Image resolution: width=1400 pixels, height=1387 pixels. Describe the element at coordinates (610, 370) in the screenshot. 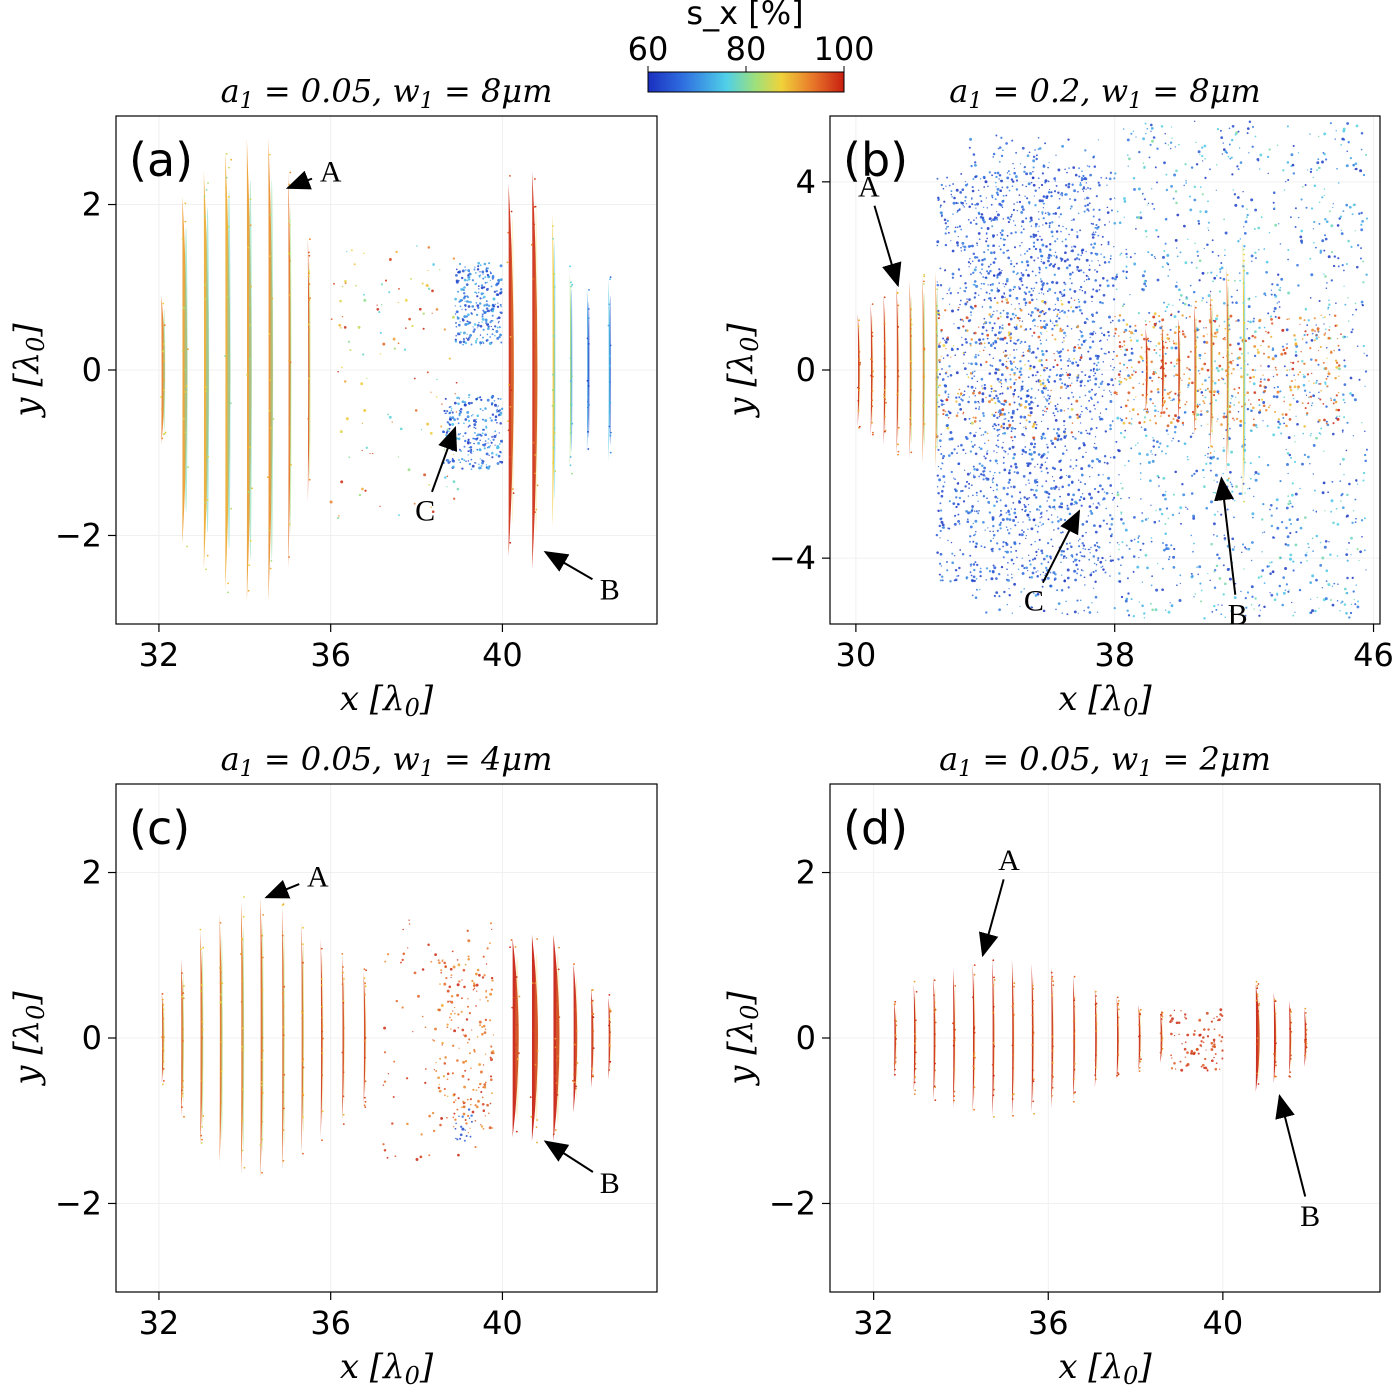

I see `bunch-band-core` at that location.